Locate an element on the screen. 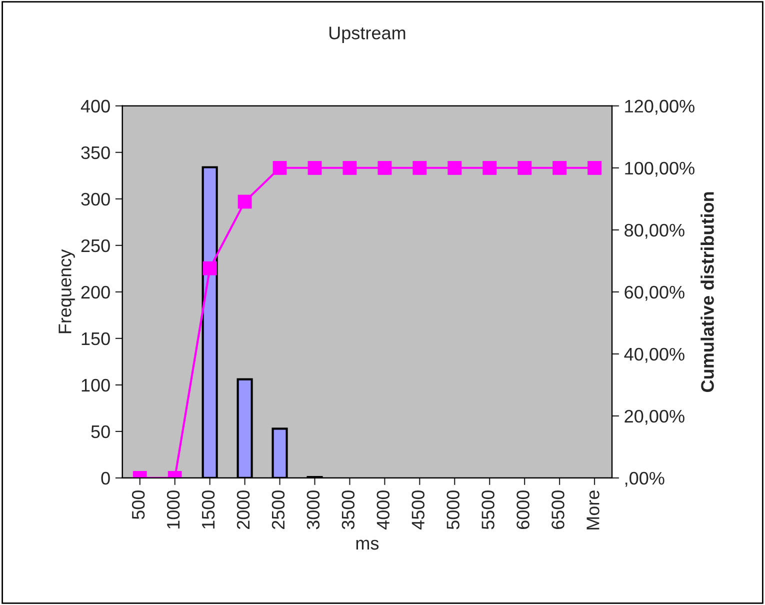 Image resolution: width=765 pixels, height=605 pixels. chart-title: Upstream is located at coordinates (367, 34).